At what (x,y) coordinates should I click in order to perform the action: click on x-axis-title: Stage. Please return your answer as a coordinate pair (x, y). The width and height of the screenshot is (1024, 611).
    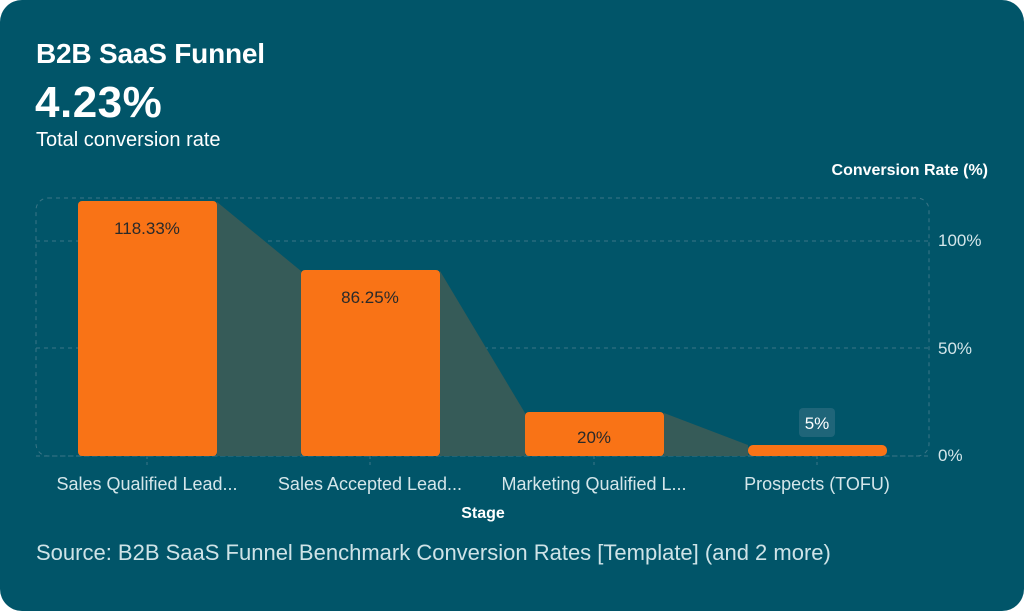
    Looking at the image, I should click on (483, 513).